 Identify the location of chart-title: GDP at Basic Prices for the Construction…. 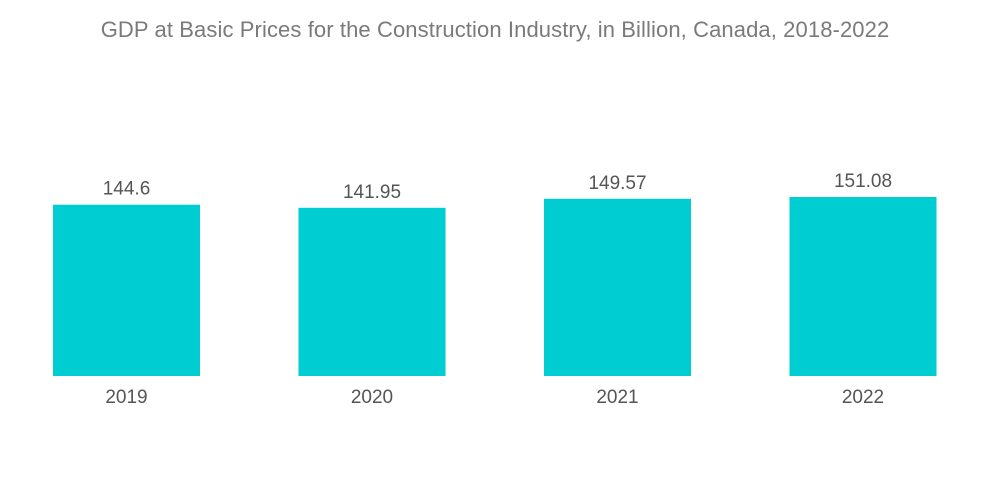
(495, 29).